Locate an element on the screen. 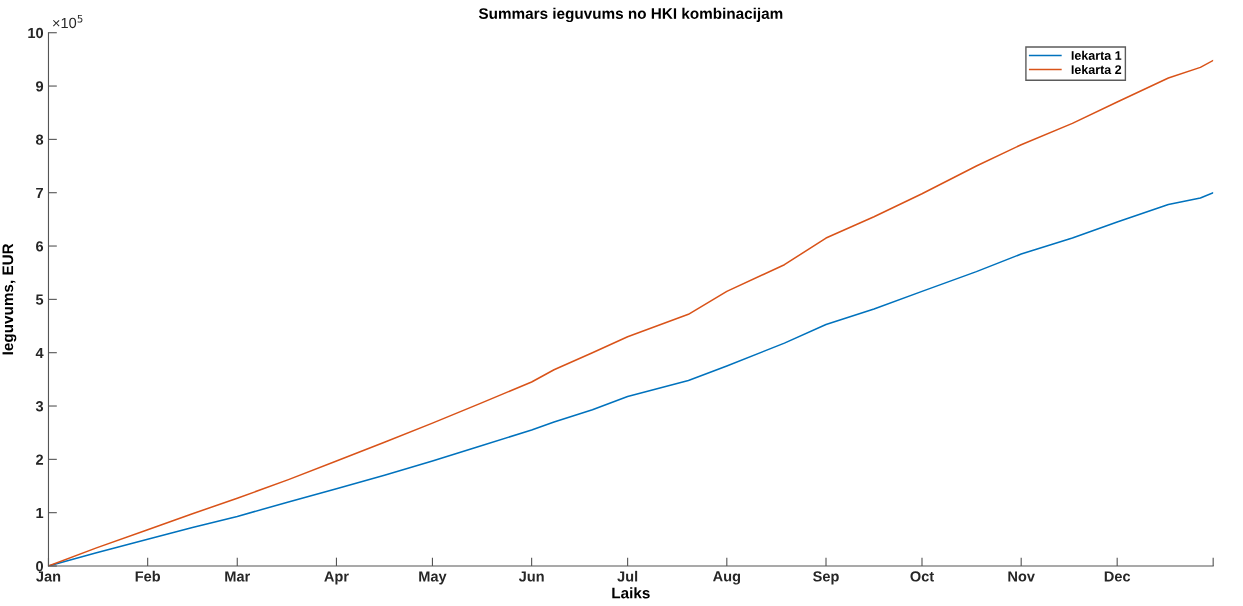 The image size is (1243, 606). x-tick-label: Jan is located at coordinates (48, 576).